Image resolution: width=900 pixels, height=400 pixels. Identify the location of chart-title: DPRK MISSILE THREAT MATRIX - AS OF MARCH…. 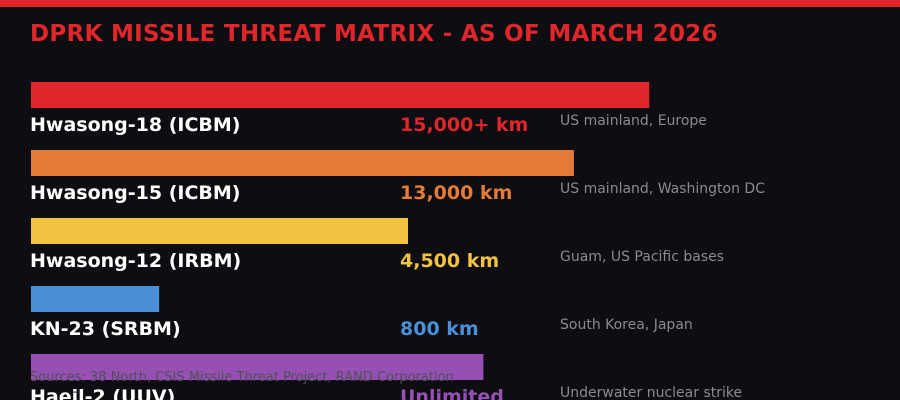
(374, 34).